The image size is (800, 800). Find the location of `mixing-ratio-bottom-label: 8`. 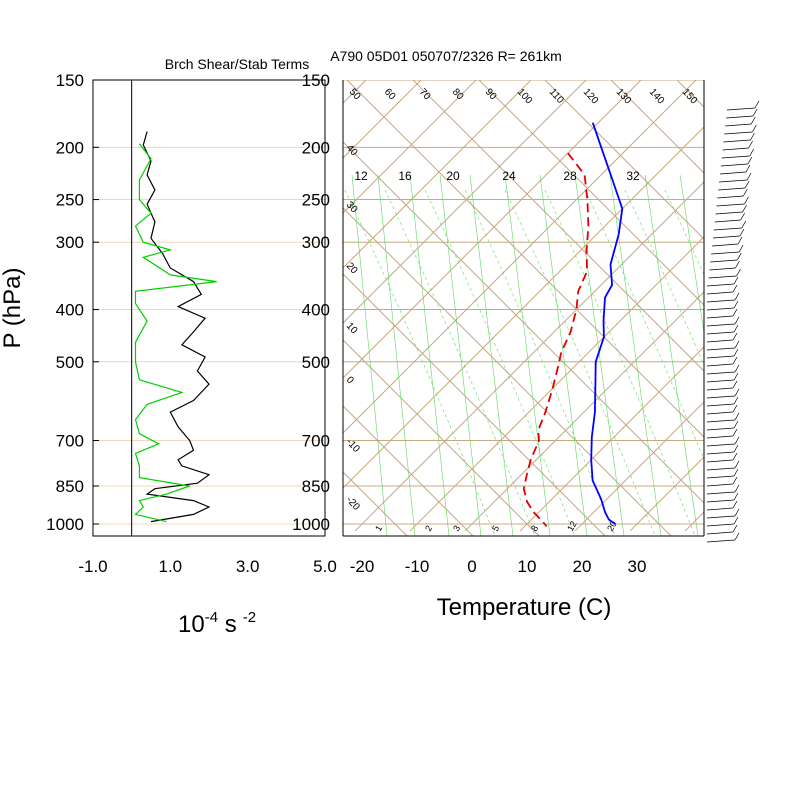

mixing-ratio-bottom-label: 8 is located at coordinates (534, 528).